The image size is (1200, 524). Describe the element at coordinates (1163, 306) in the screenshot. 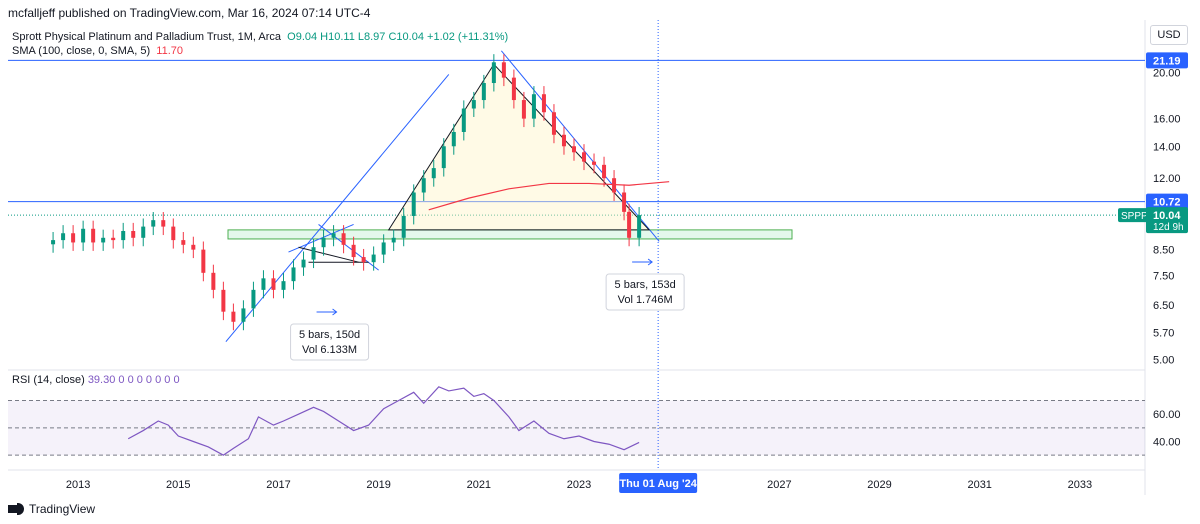

I see `price-tick-label: 6.50` at that location.